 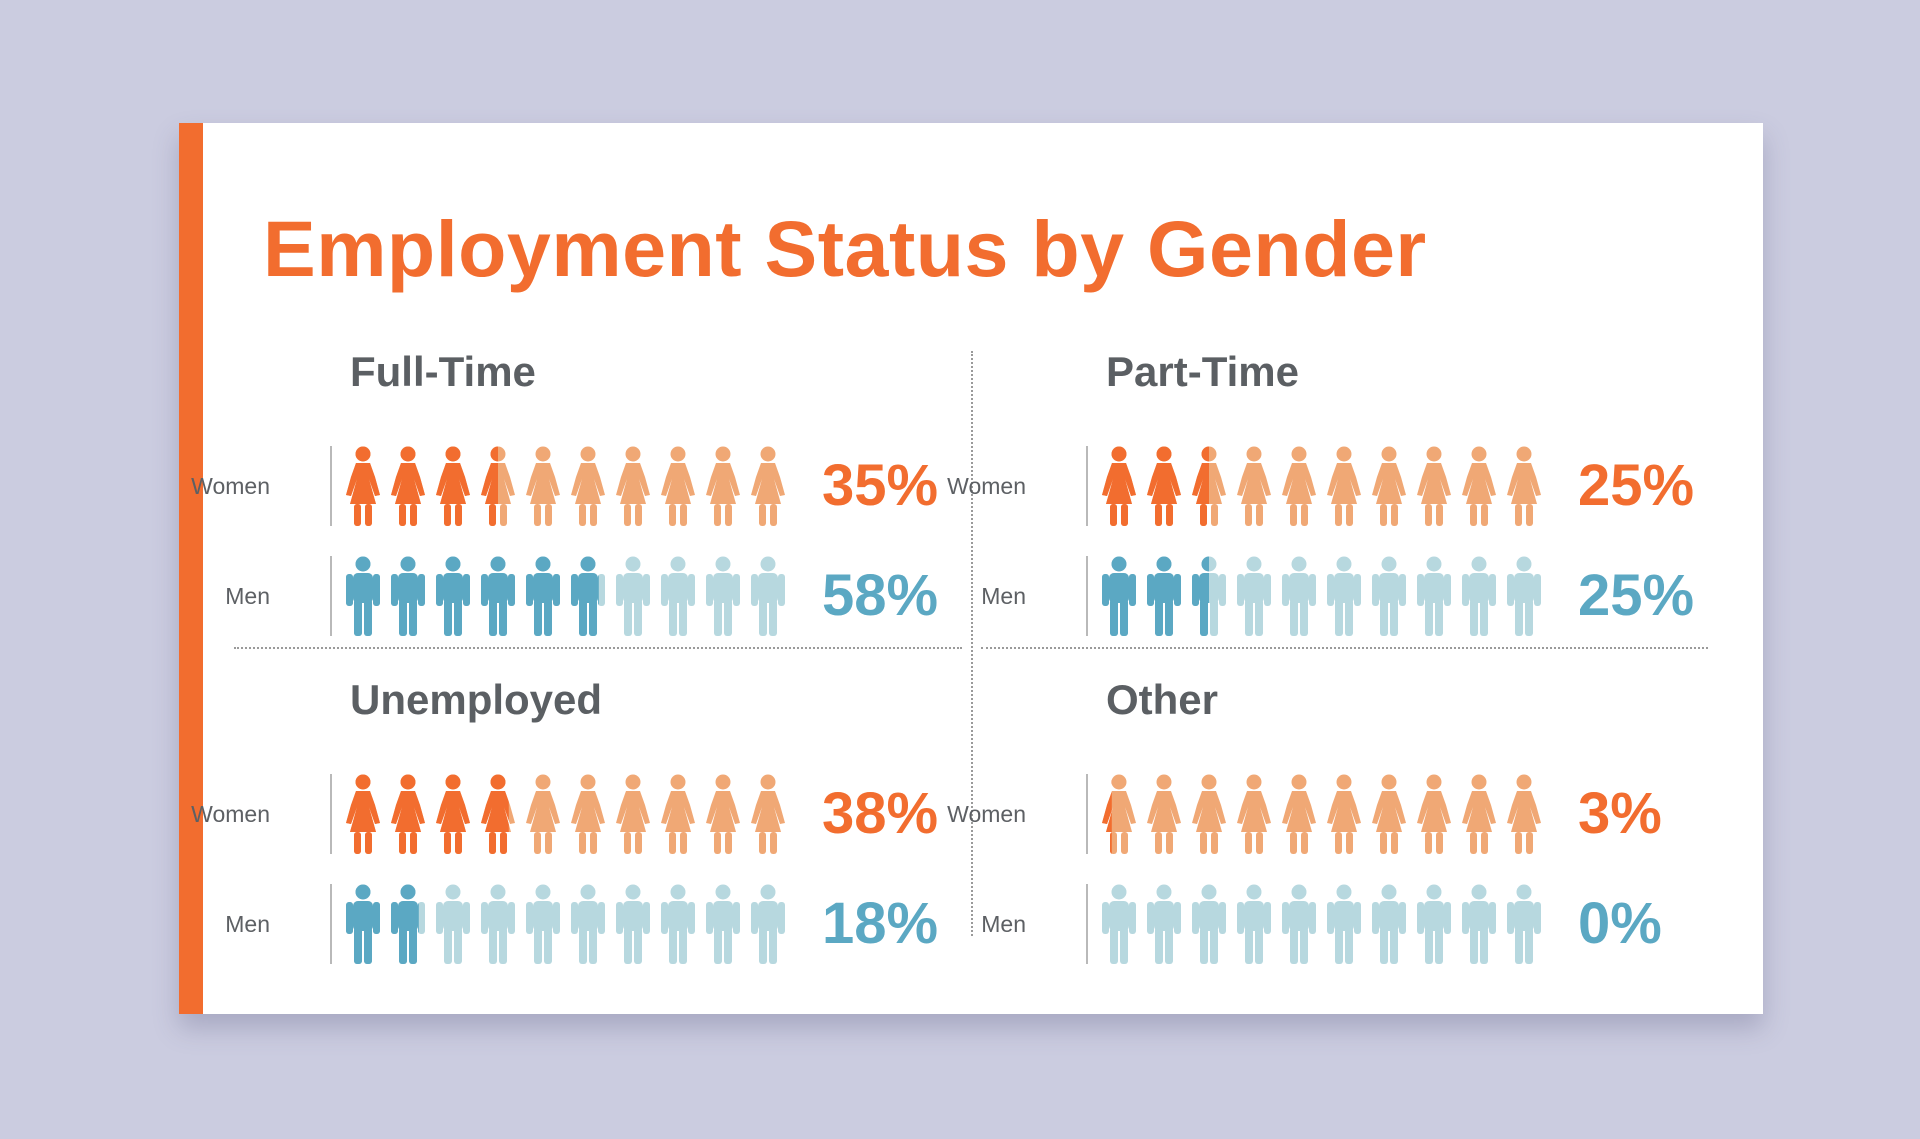 I want to click on panel-title: Unemployed, so click(x=476, y=699).